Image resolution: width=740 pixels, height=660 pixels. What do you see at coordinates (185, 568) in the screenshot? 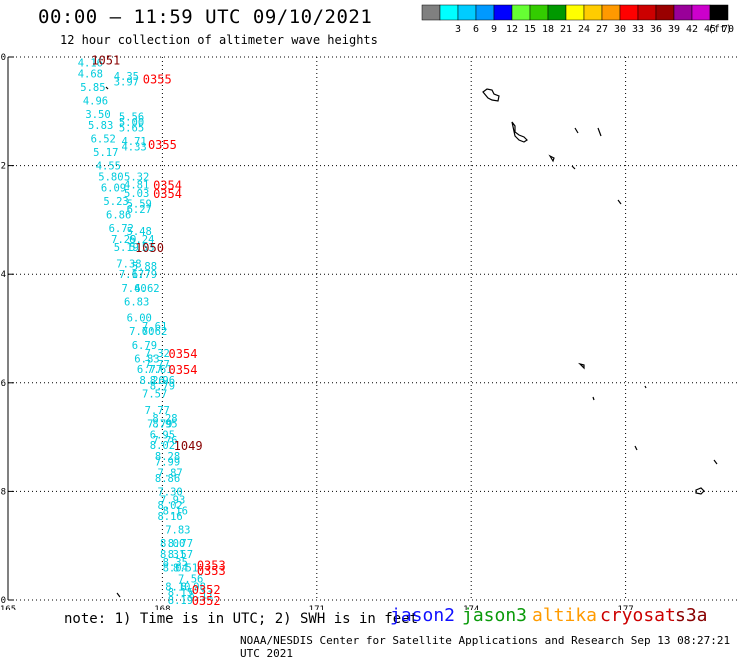
I see `swh-label: 8.51` at bounding box center [185, 568].